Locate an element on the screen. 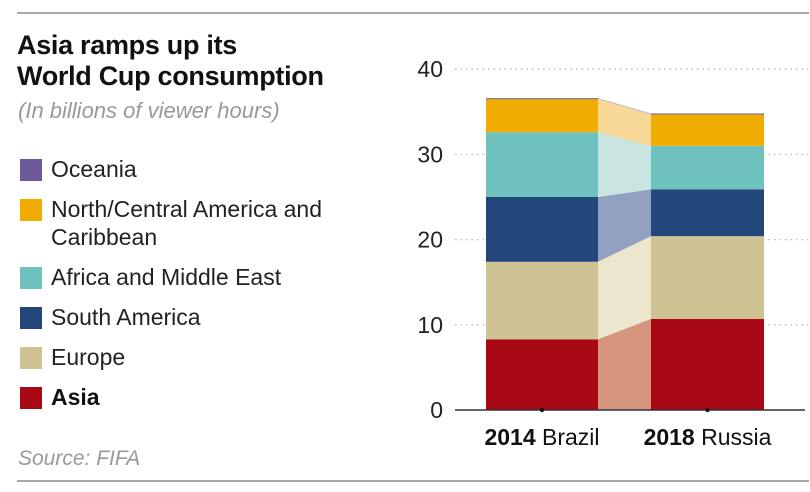 The width and height of the screenshot is (810, 492). y-tick-label: 40 is located at coordinates (430, 69).